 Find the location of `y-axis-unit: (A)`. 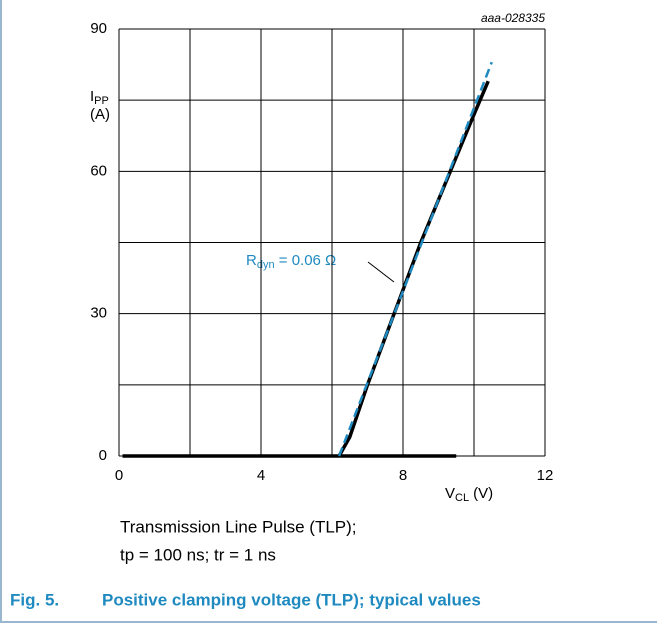

y-axis-unit: (A) is located at coordinates (100, 114).